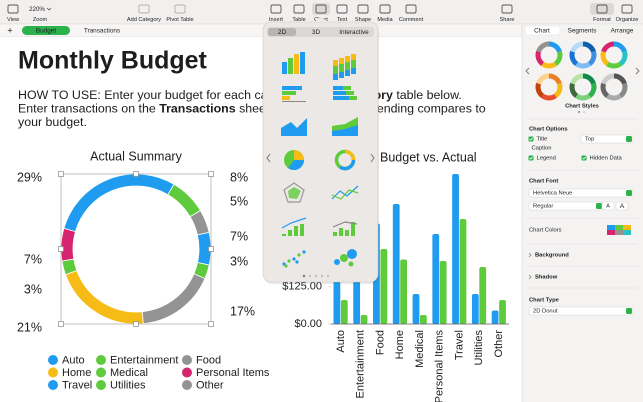 This screenshot has width=643, height=402. I want to click on sidebar-tab-selected, so click(542, 30).